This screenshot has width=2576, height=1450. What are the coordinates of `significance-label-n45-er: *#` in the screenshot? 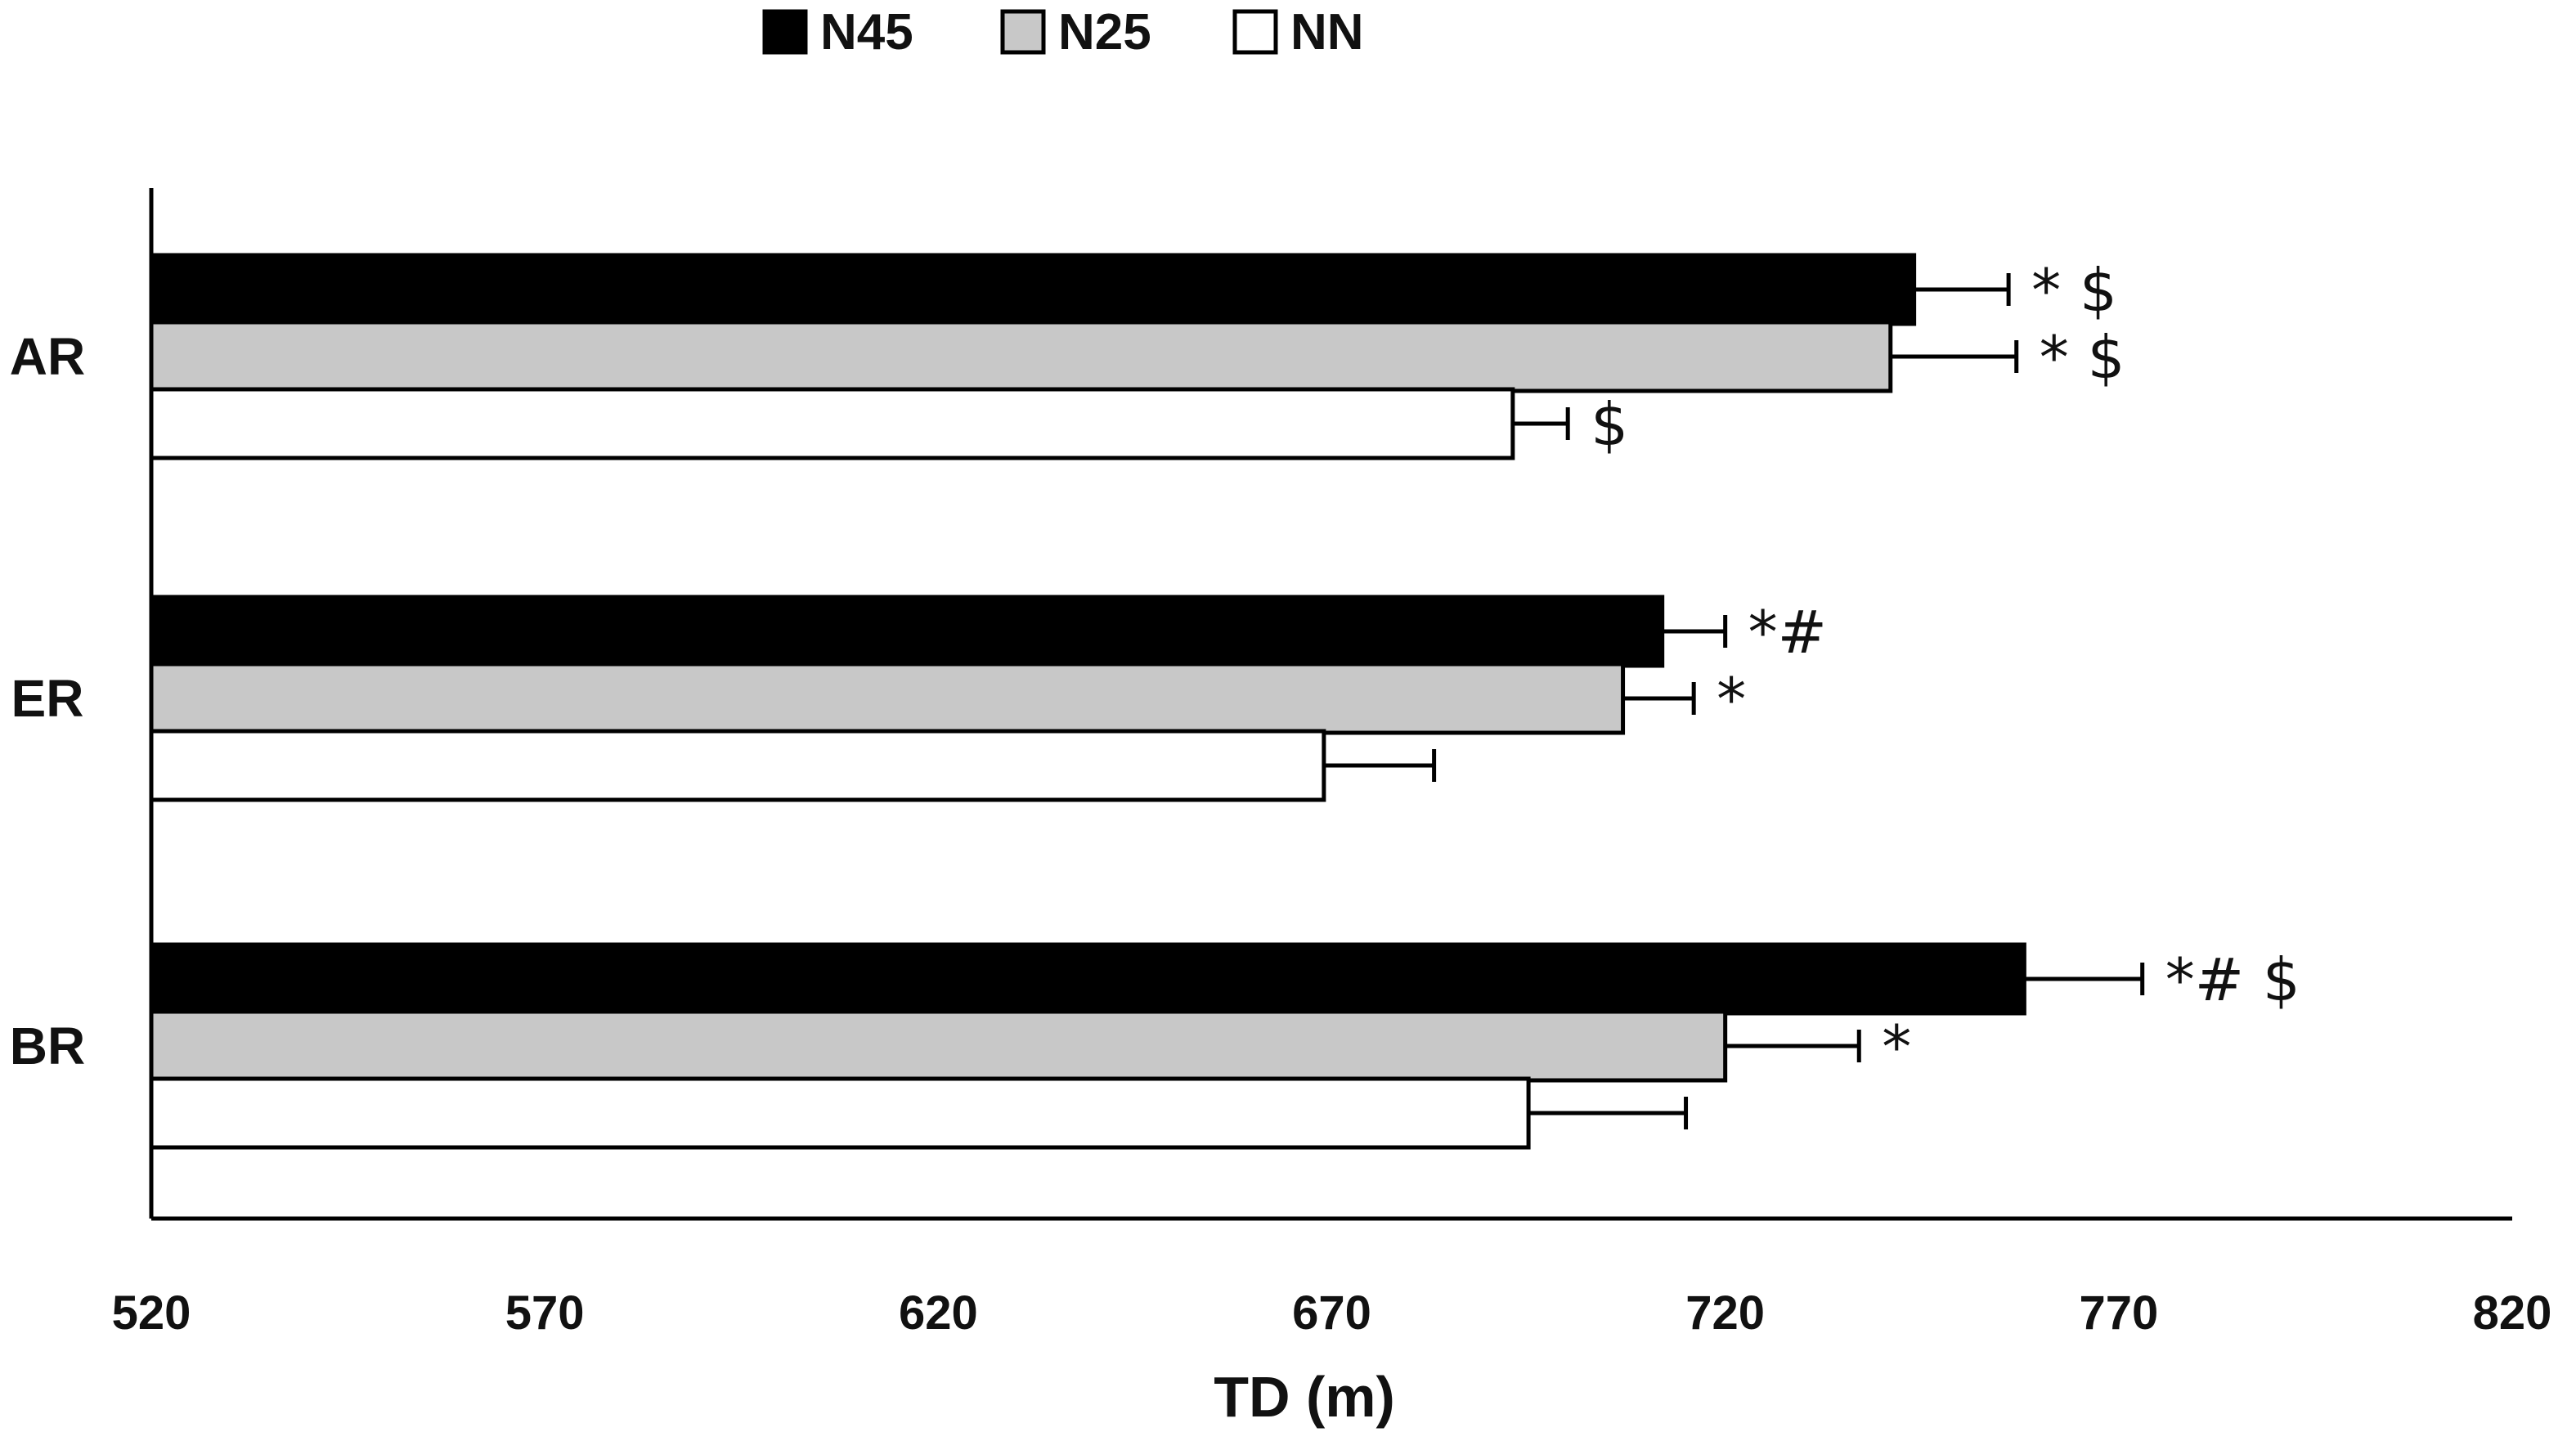 It's located at (1787, 632).